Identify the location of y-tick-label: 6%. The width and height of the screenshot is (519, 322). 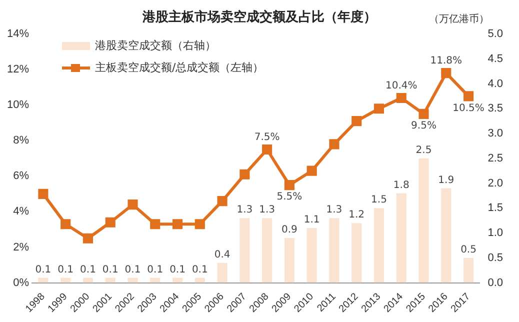
(21, 176).